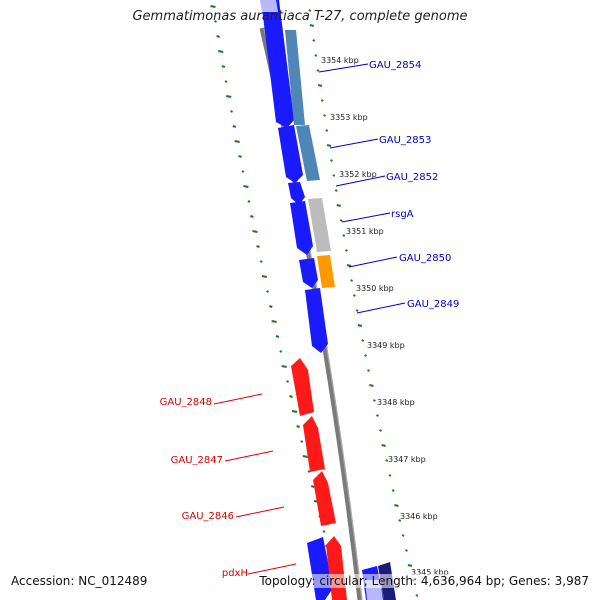 The height and width of the screenshot is (600, 600). What do you see at coordinates (407, 459) in the screenshot?
I see `scale-label: 3347 kbp` at bounding box center [407, 459].